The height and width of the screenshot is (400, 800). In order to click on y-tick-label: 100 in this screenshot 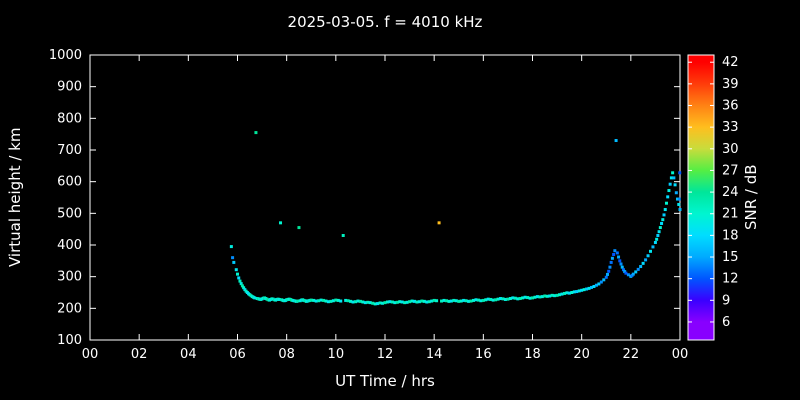, I will do `click(69, 340)`.